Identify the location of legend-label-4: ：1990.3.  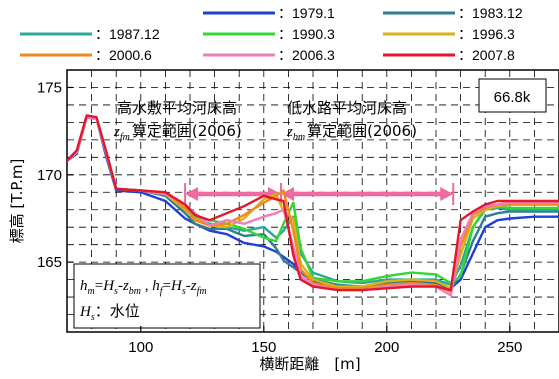
(306, 34).